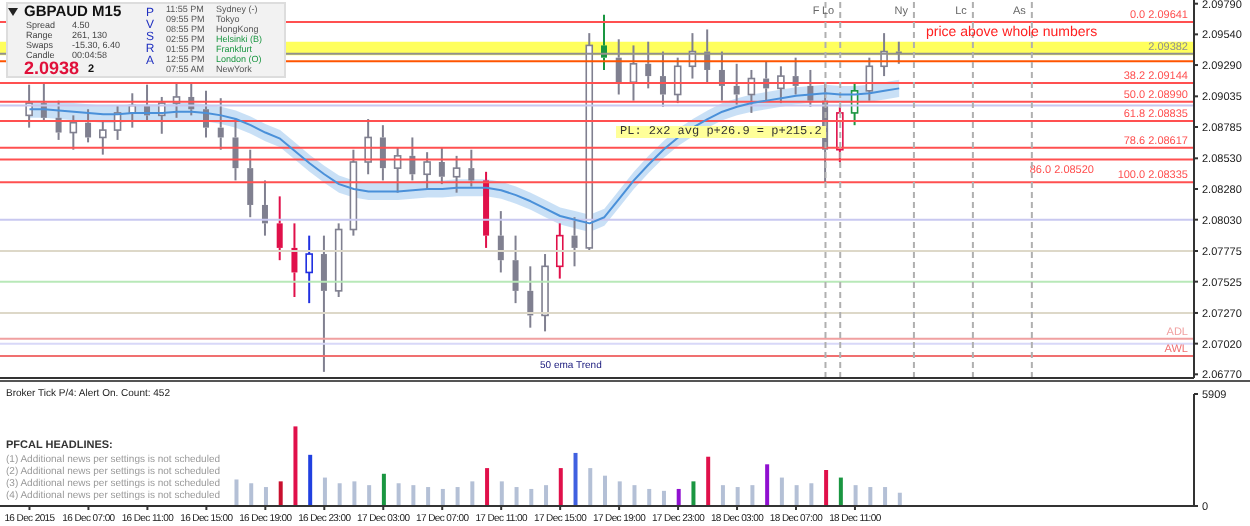 Image resolution: width=1250 pixels, height=526 pixels. What do you see at coordinates (52, 68) in the screenshot?
I see `annotation: 2.0938` at bounding box center [52, 68].